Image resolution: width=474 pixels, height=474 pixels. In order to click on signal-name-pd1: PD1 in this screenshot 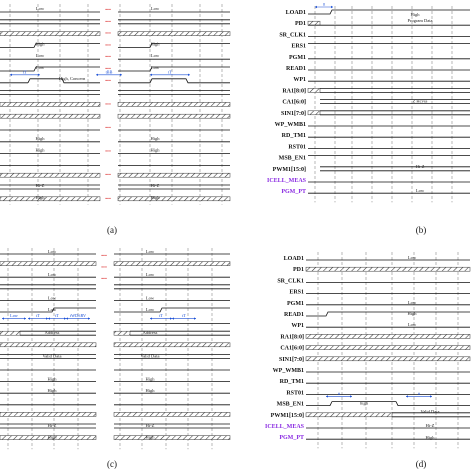, I will do `click(298, 270)`.